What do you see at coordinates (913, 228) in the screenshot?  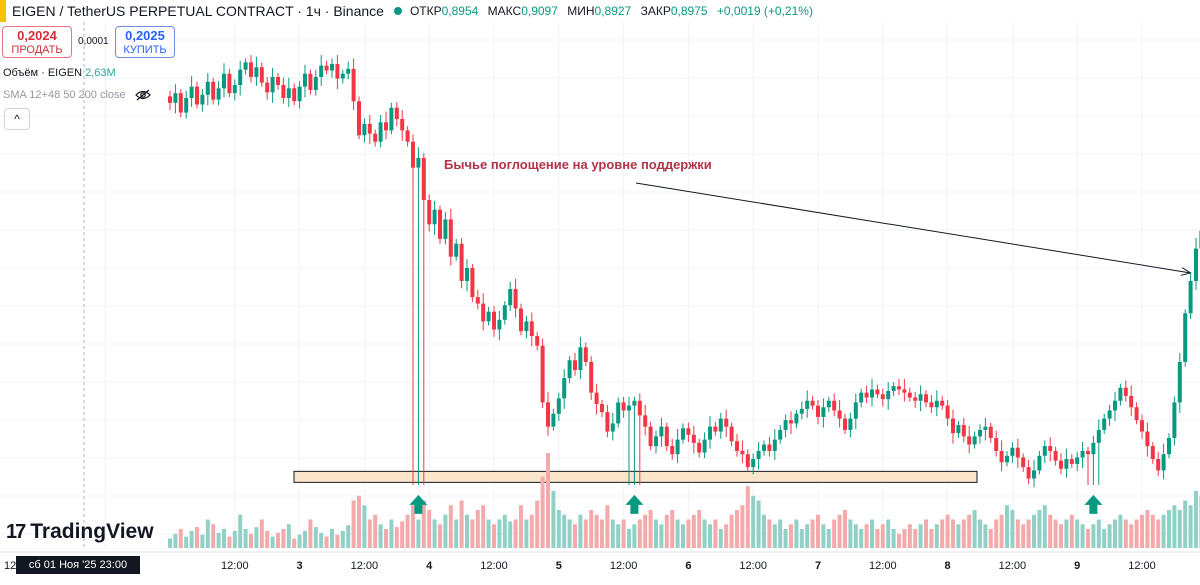 I see `annotation-arrow` at bounding box center [913, 228].